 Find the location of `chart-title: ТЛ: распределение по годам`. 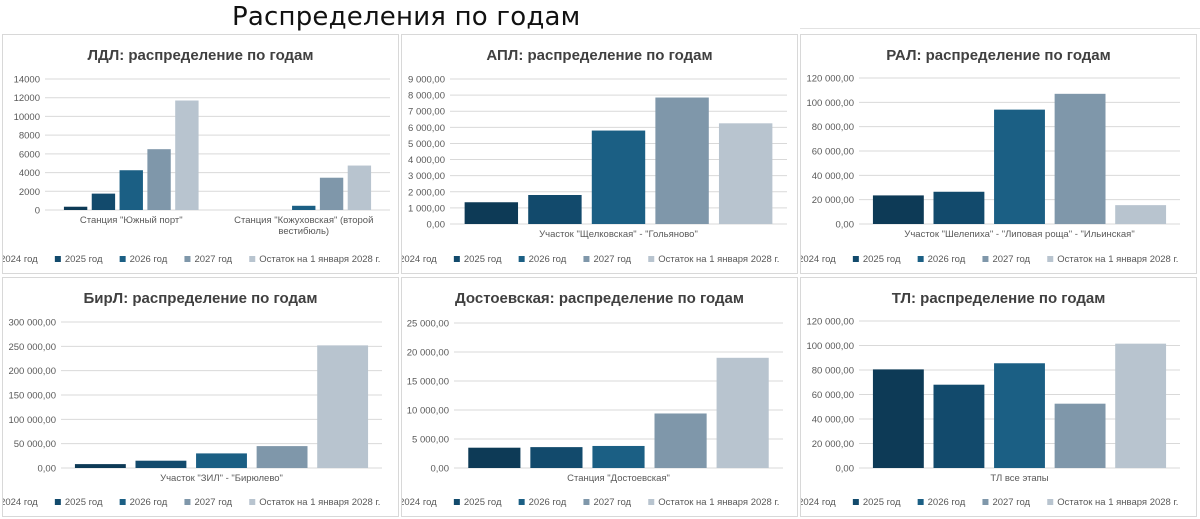

chart-title: ТЛ: распределение по годам is located at coordinates (998, 298).